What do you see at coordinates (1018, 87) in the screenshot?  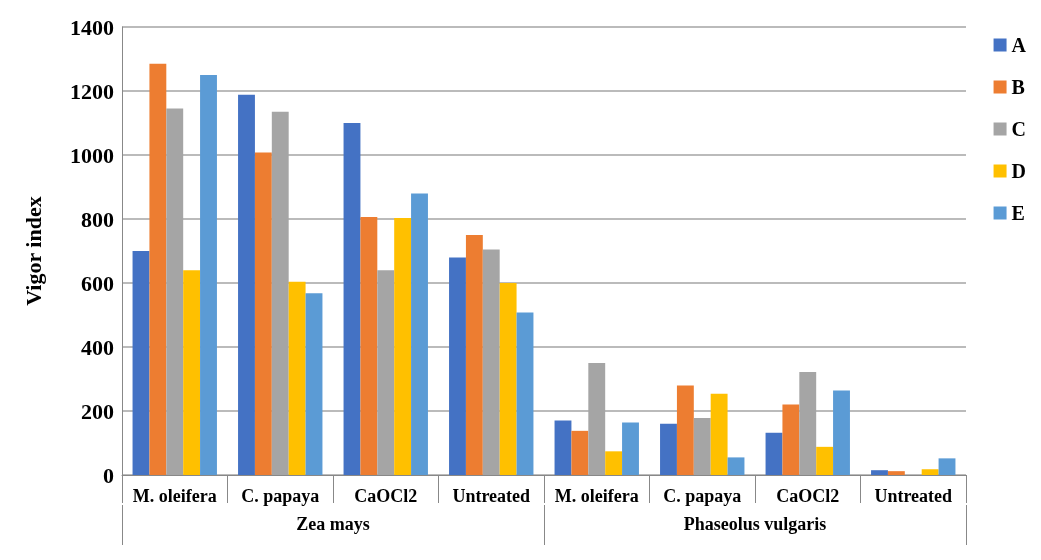 I see `legend-label: B` at bounding box center [1018, 87].